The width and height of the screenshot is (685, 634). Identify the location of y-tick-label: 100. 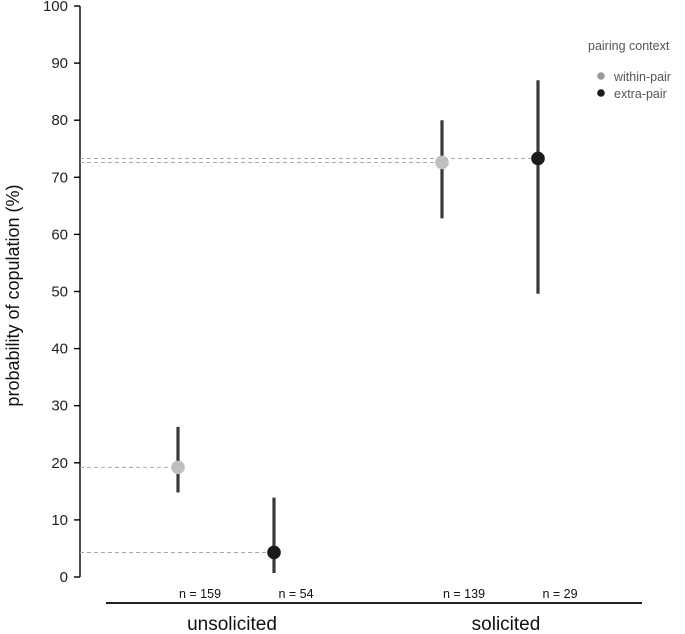
(55, 7).